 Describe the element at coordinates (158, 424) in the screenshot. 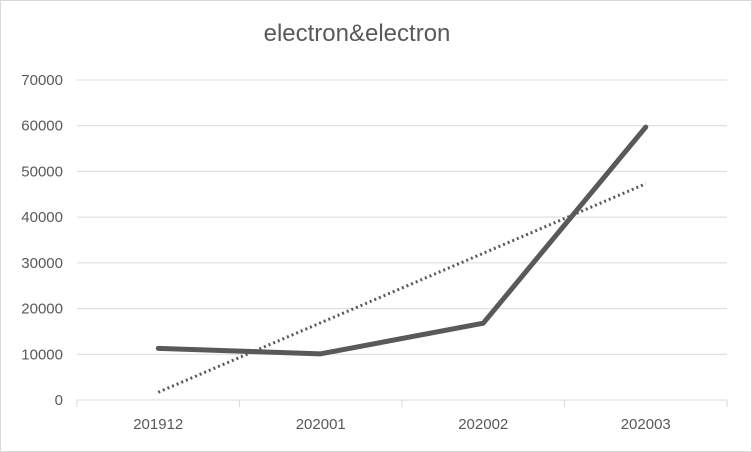

I see `x-tick-label: 201912` at that location.